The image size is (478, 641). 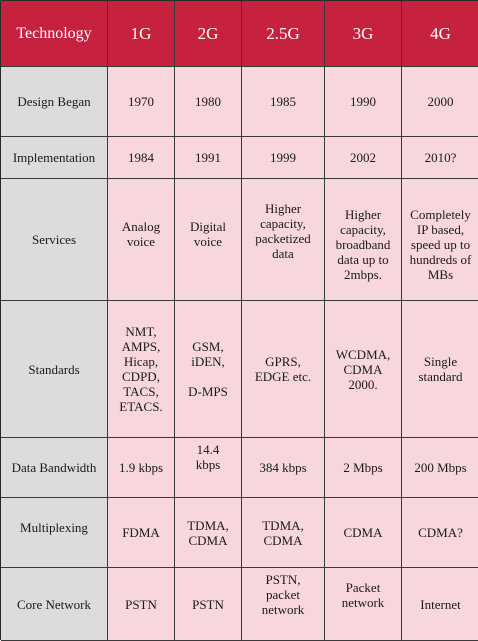 I want to click on table-cell: NMT, AMPS, Hicap, CDPD, TACS, ETACS., so click(x=141, y=369).